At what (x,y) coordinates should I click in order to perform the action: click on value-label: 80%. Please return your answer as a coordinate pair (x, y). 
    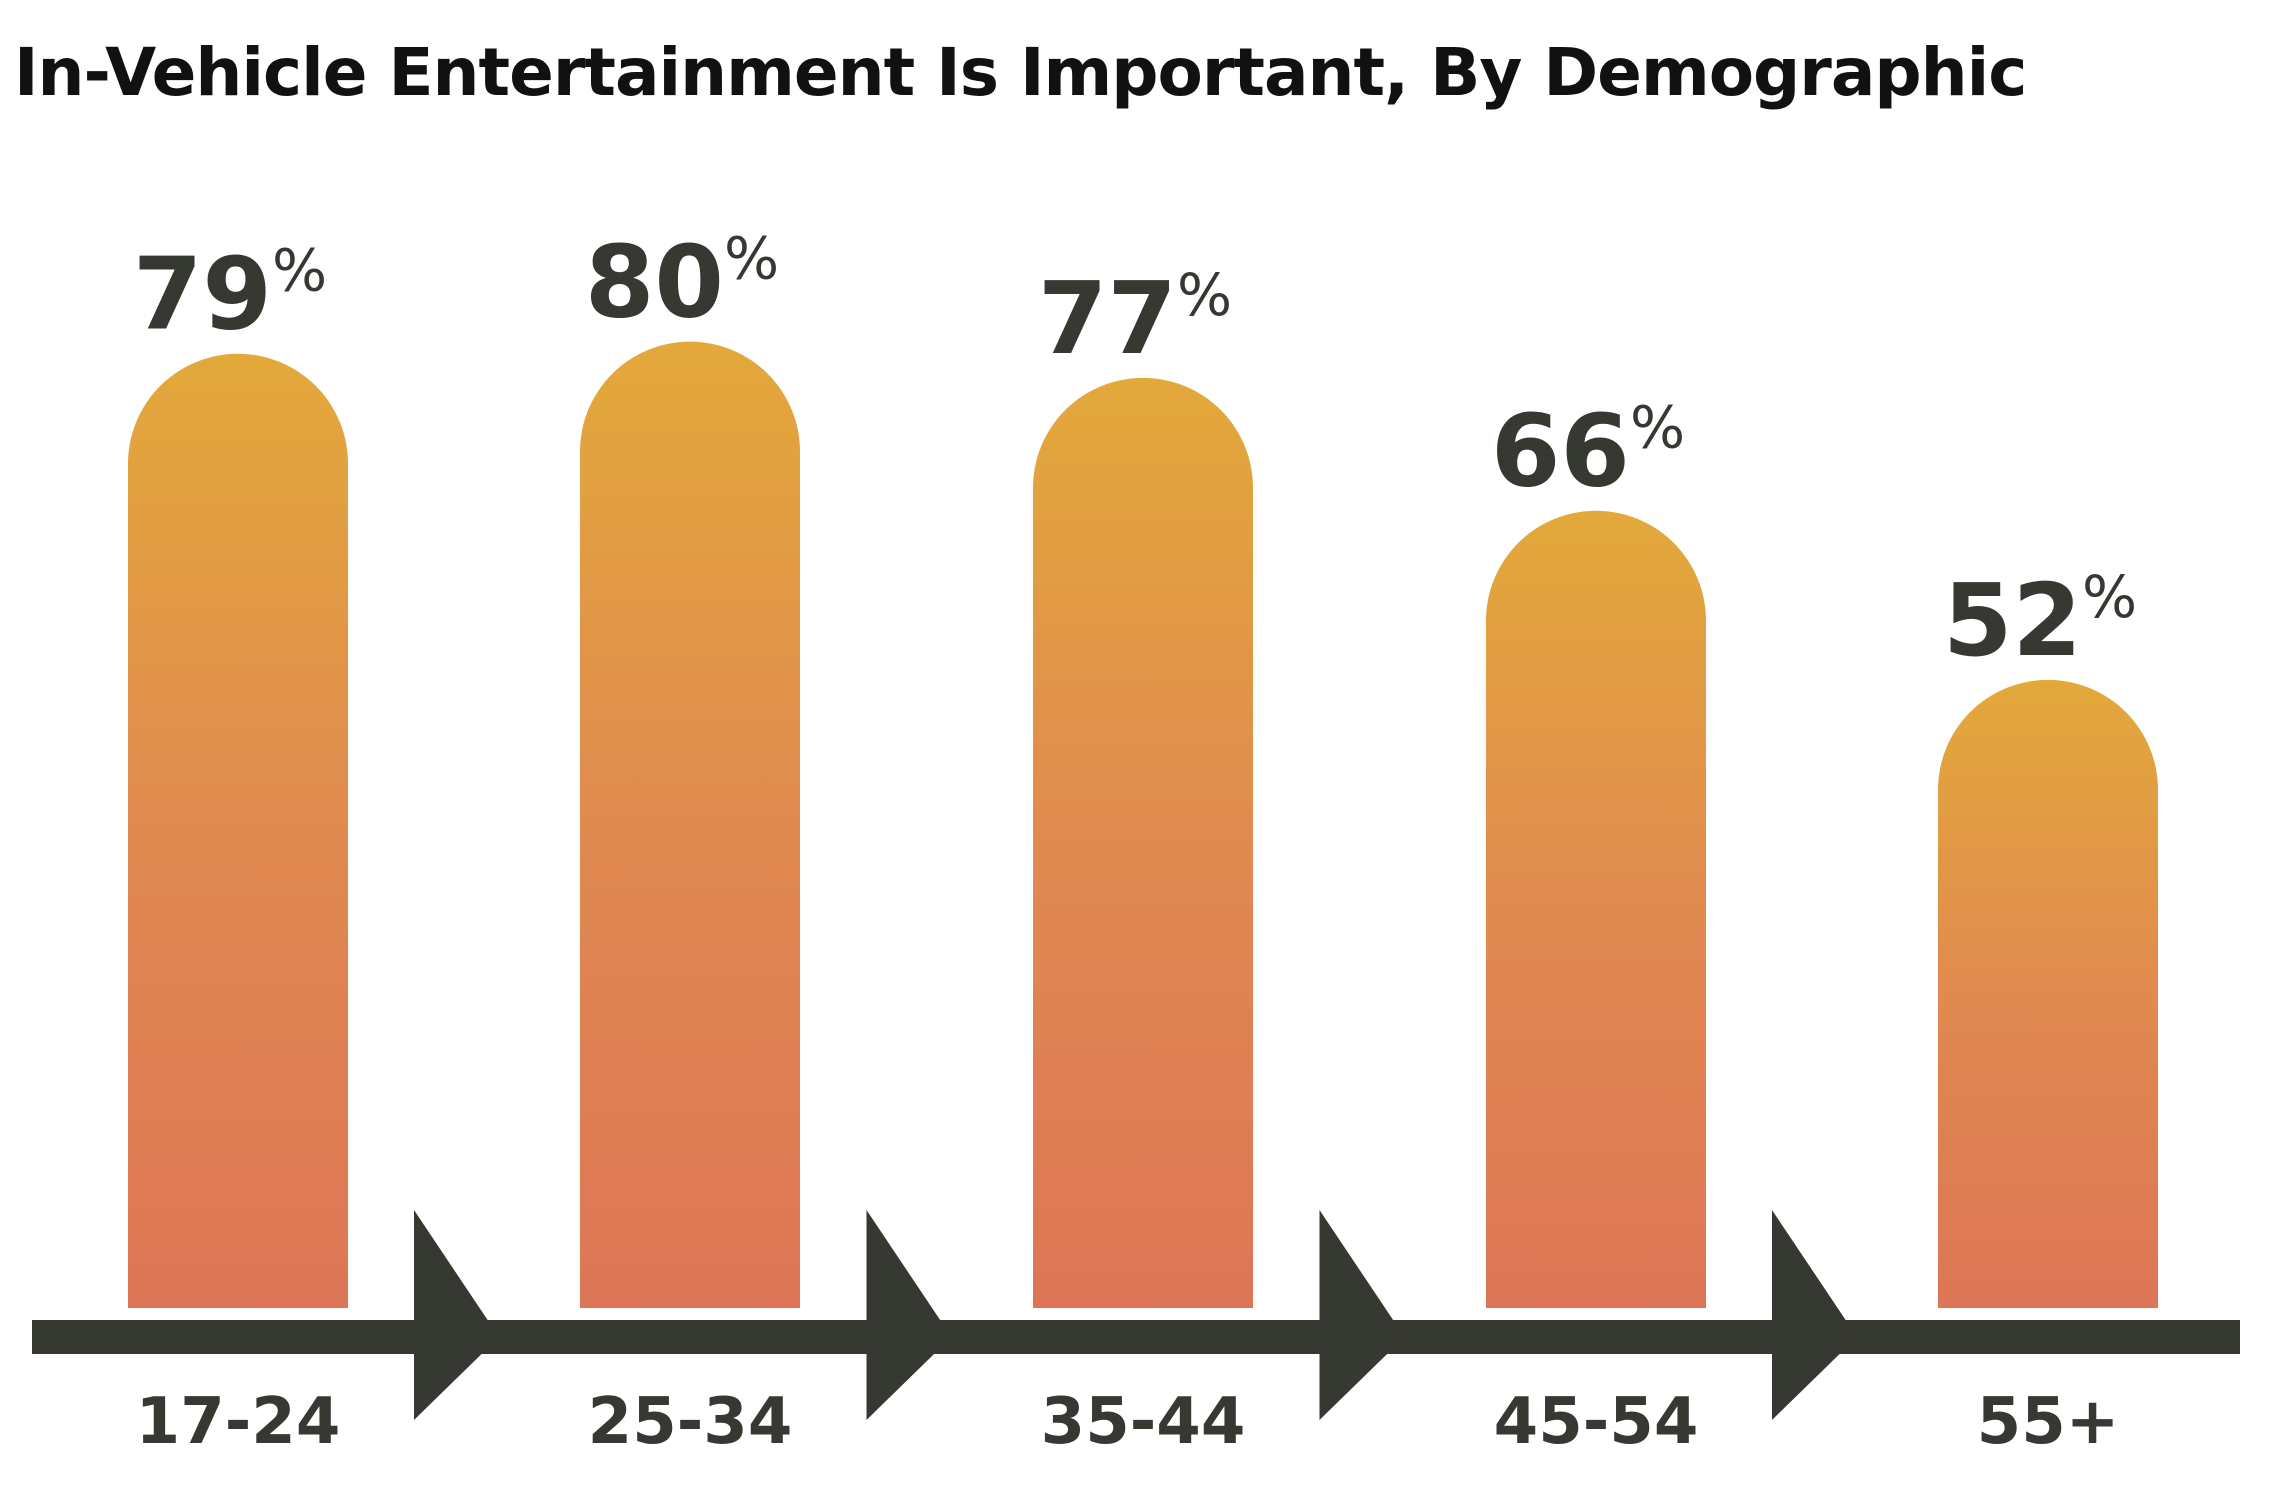
    Looking at the image, I should click on (682, 282).